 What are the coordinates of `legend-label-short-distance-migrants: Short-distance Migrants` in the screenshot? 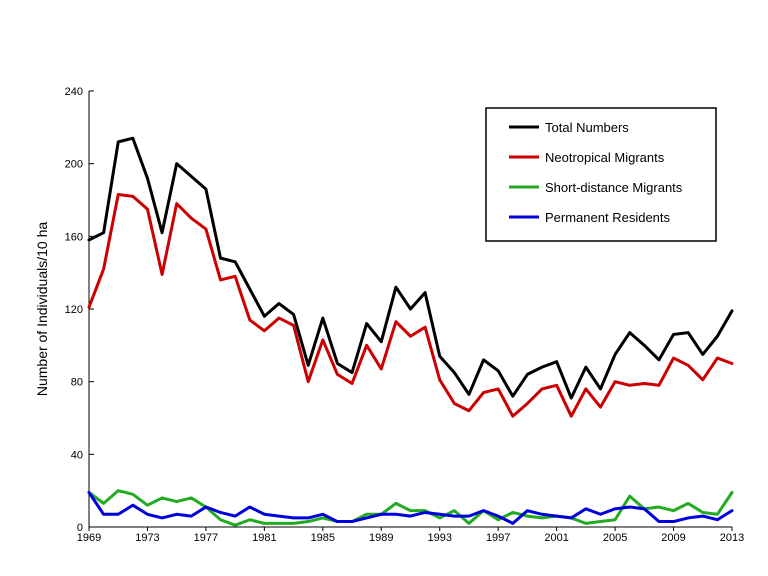 It's located at (614, 187).